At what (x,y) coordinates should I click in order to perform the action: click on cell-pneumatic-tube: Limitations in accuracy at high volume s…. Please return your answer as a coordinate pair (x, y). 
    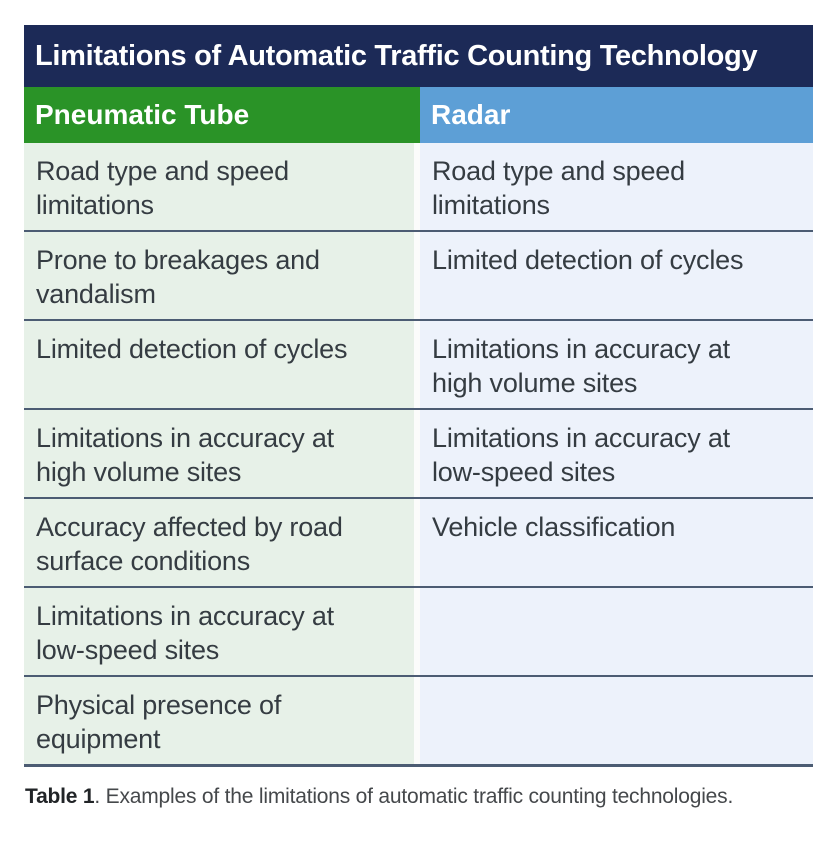
    Looking at the image, I should click on (219, 453).